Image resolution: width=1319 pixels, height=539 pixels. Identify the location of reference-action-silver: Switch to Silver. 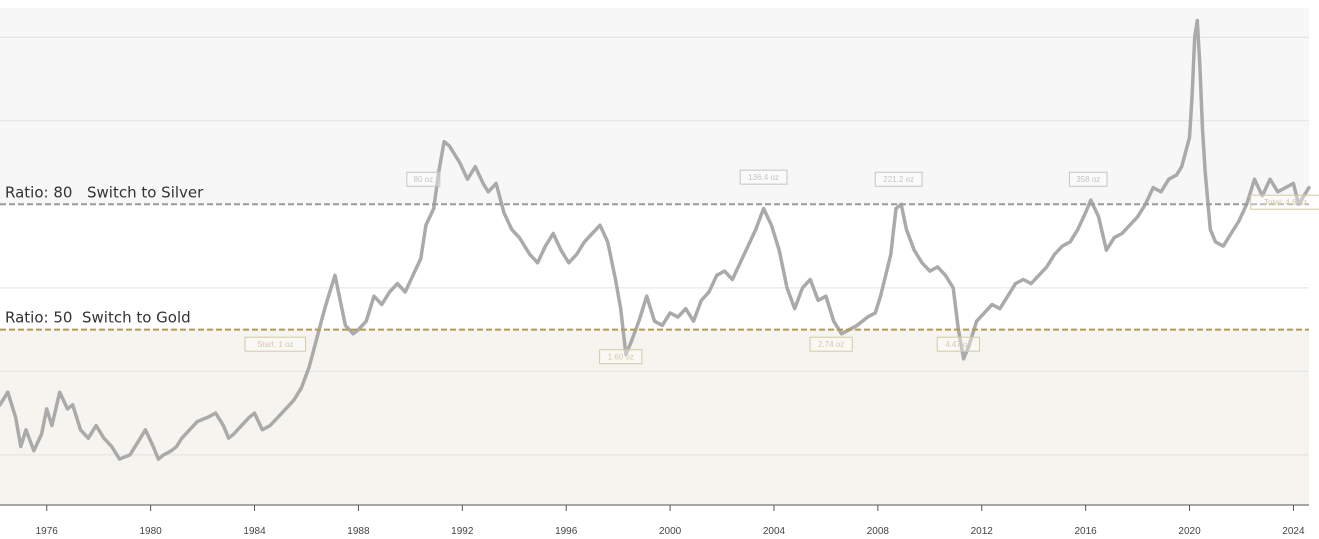
(145, 192).